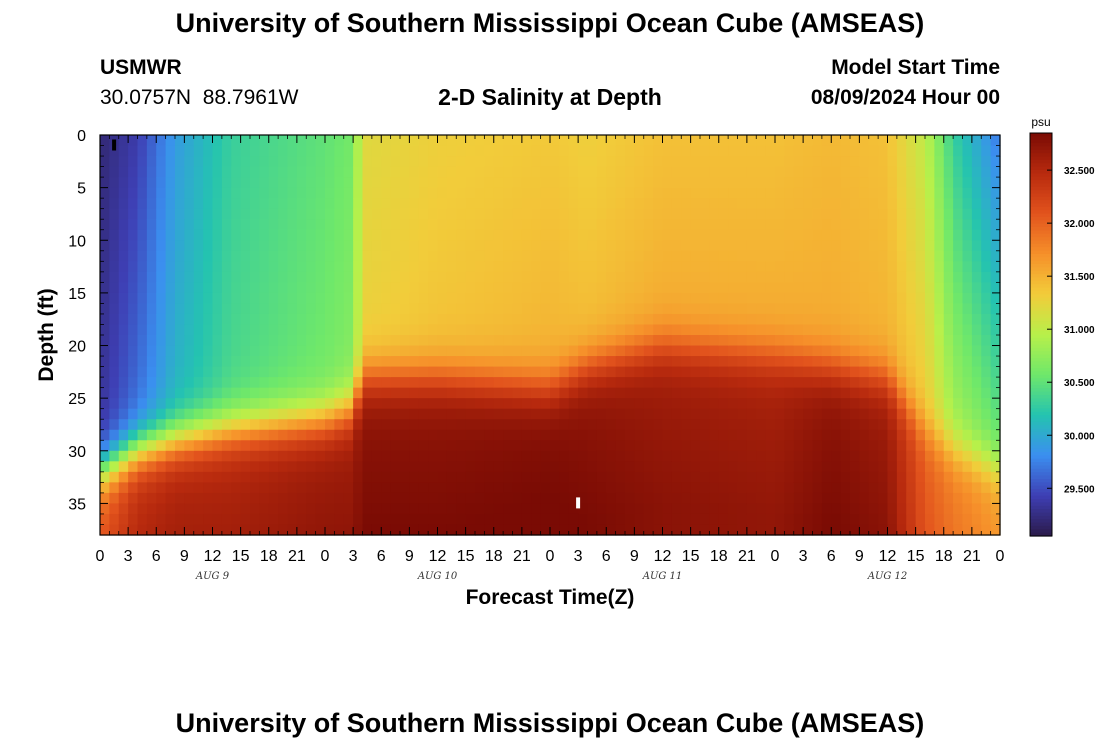 The image size is (1100, 750). What do you see at coordinates (212, 576) in the screenshot?
I see `date-label: AUG 9` at bounding box center [212, 576].